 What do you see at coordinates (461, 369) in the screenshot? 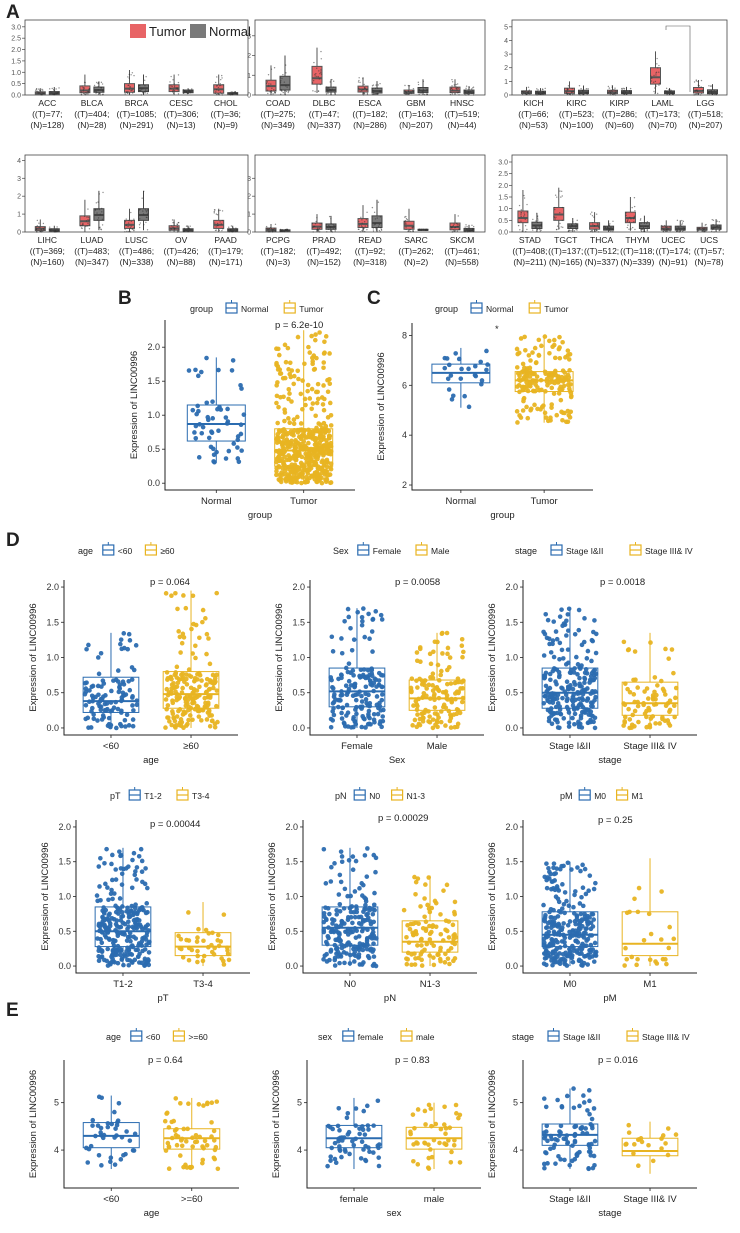
I see `box-C-0-point` at bounding box center [461, 369].